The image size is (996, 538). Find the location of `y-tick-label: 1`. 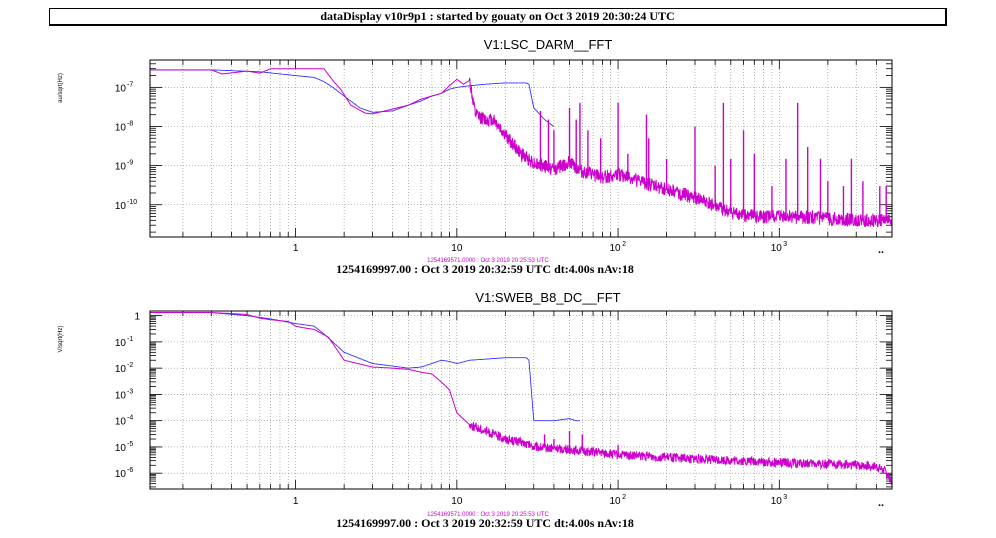

y-tick-label: 1 is located at coordinates (137, 317).